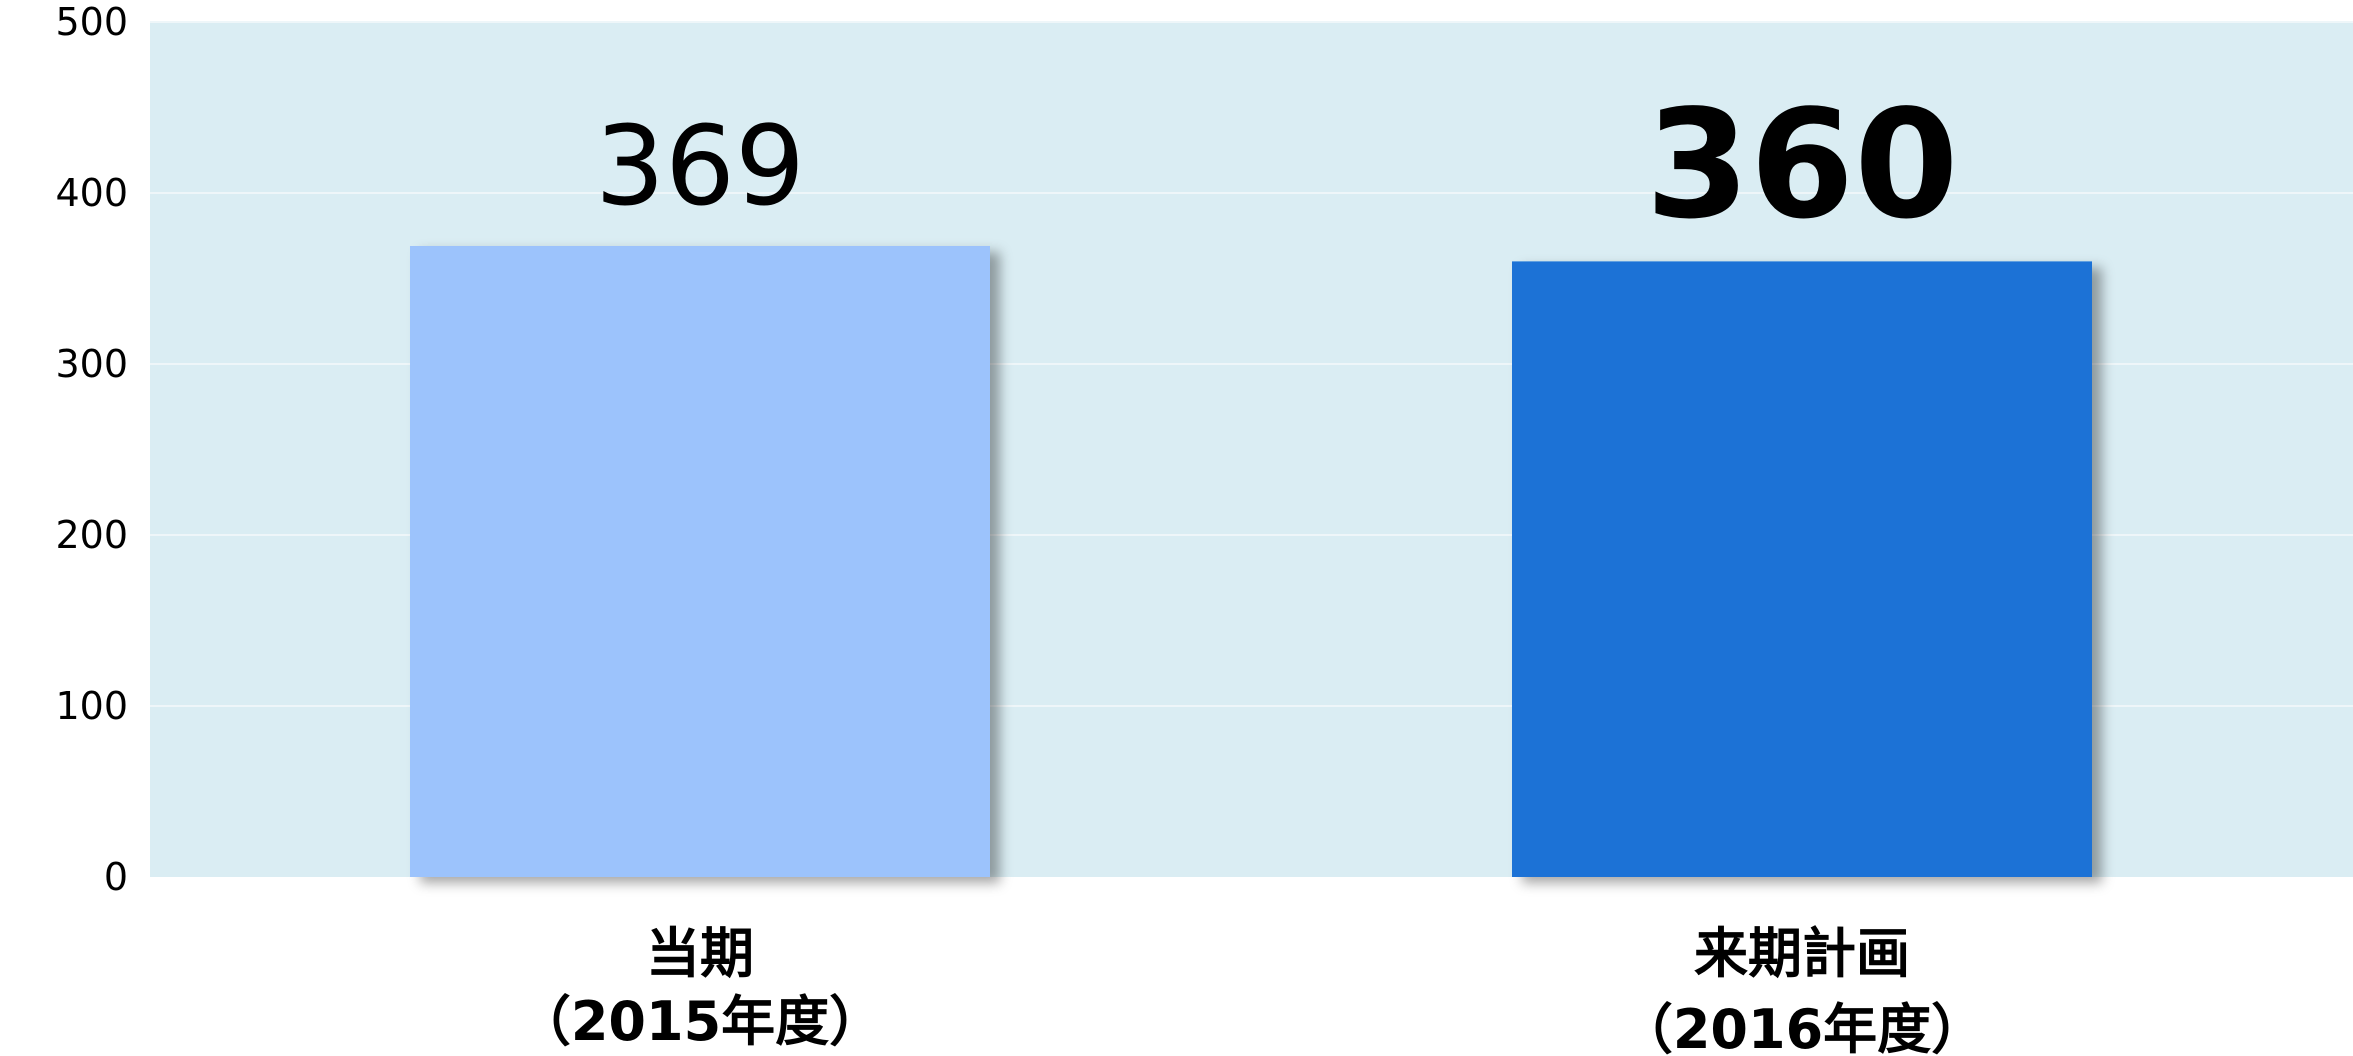  I want to click on x-axis-labels: 当期（2015年度） 来期計画 （2016年度）, so click(1251, 989).